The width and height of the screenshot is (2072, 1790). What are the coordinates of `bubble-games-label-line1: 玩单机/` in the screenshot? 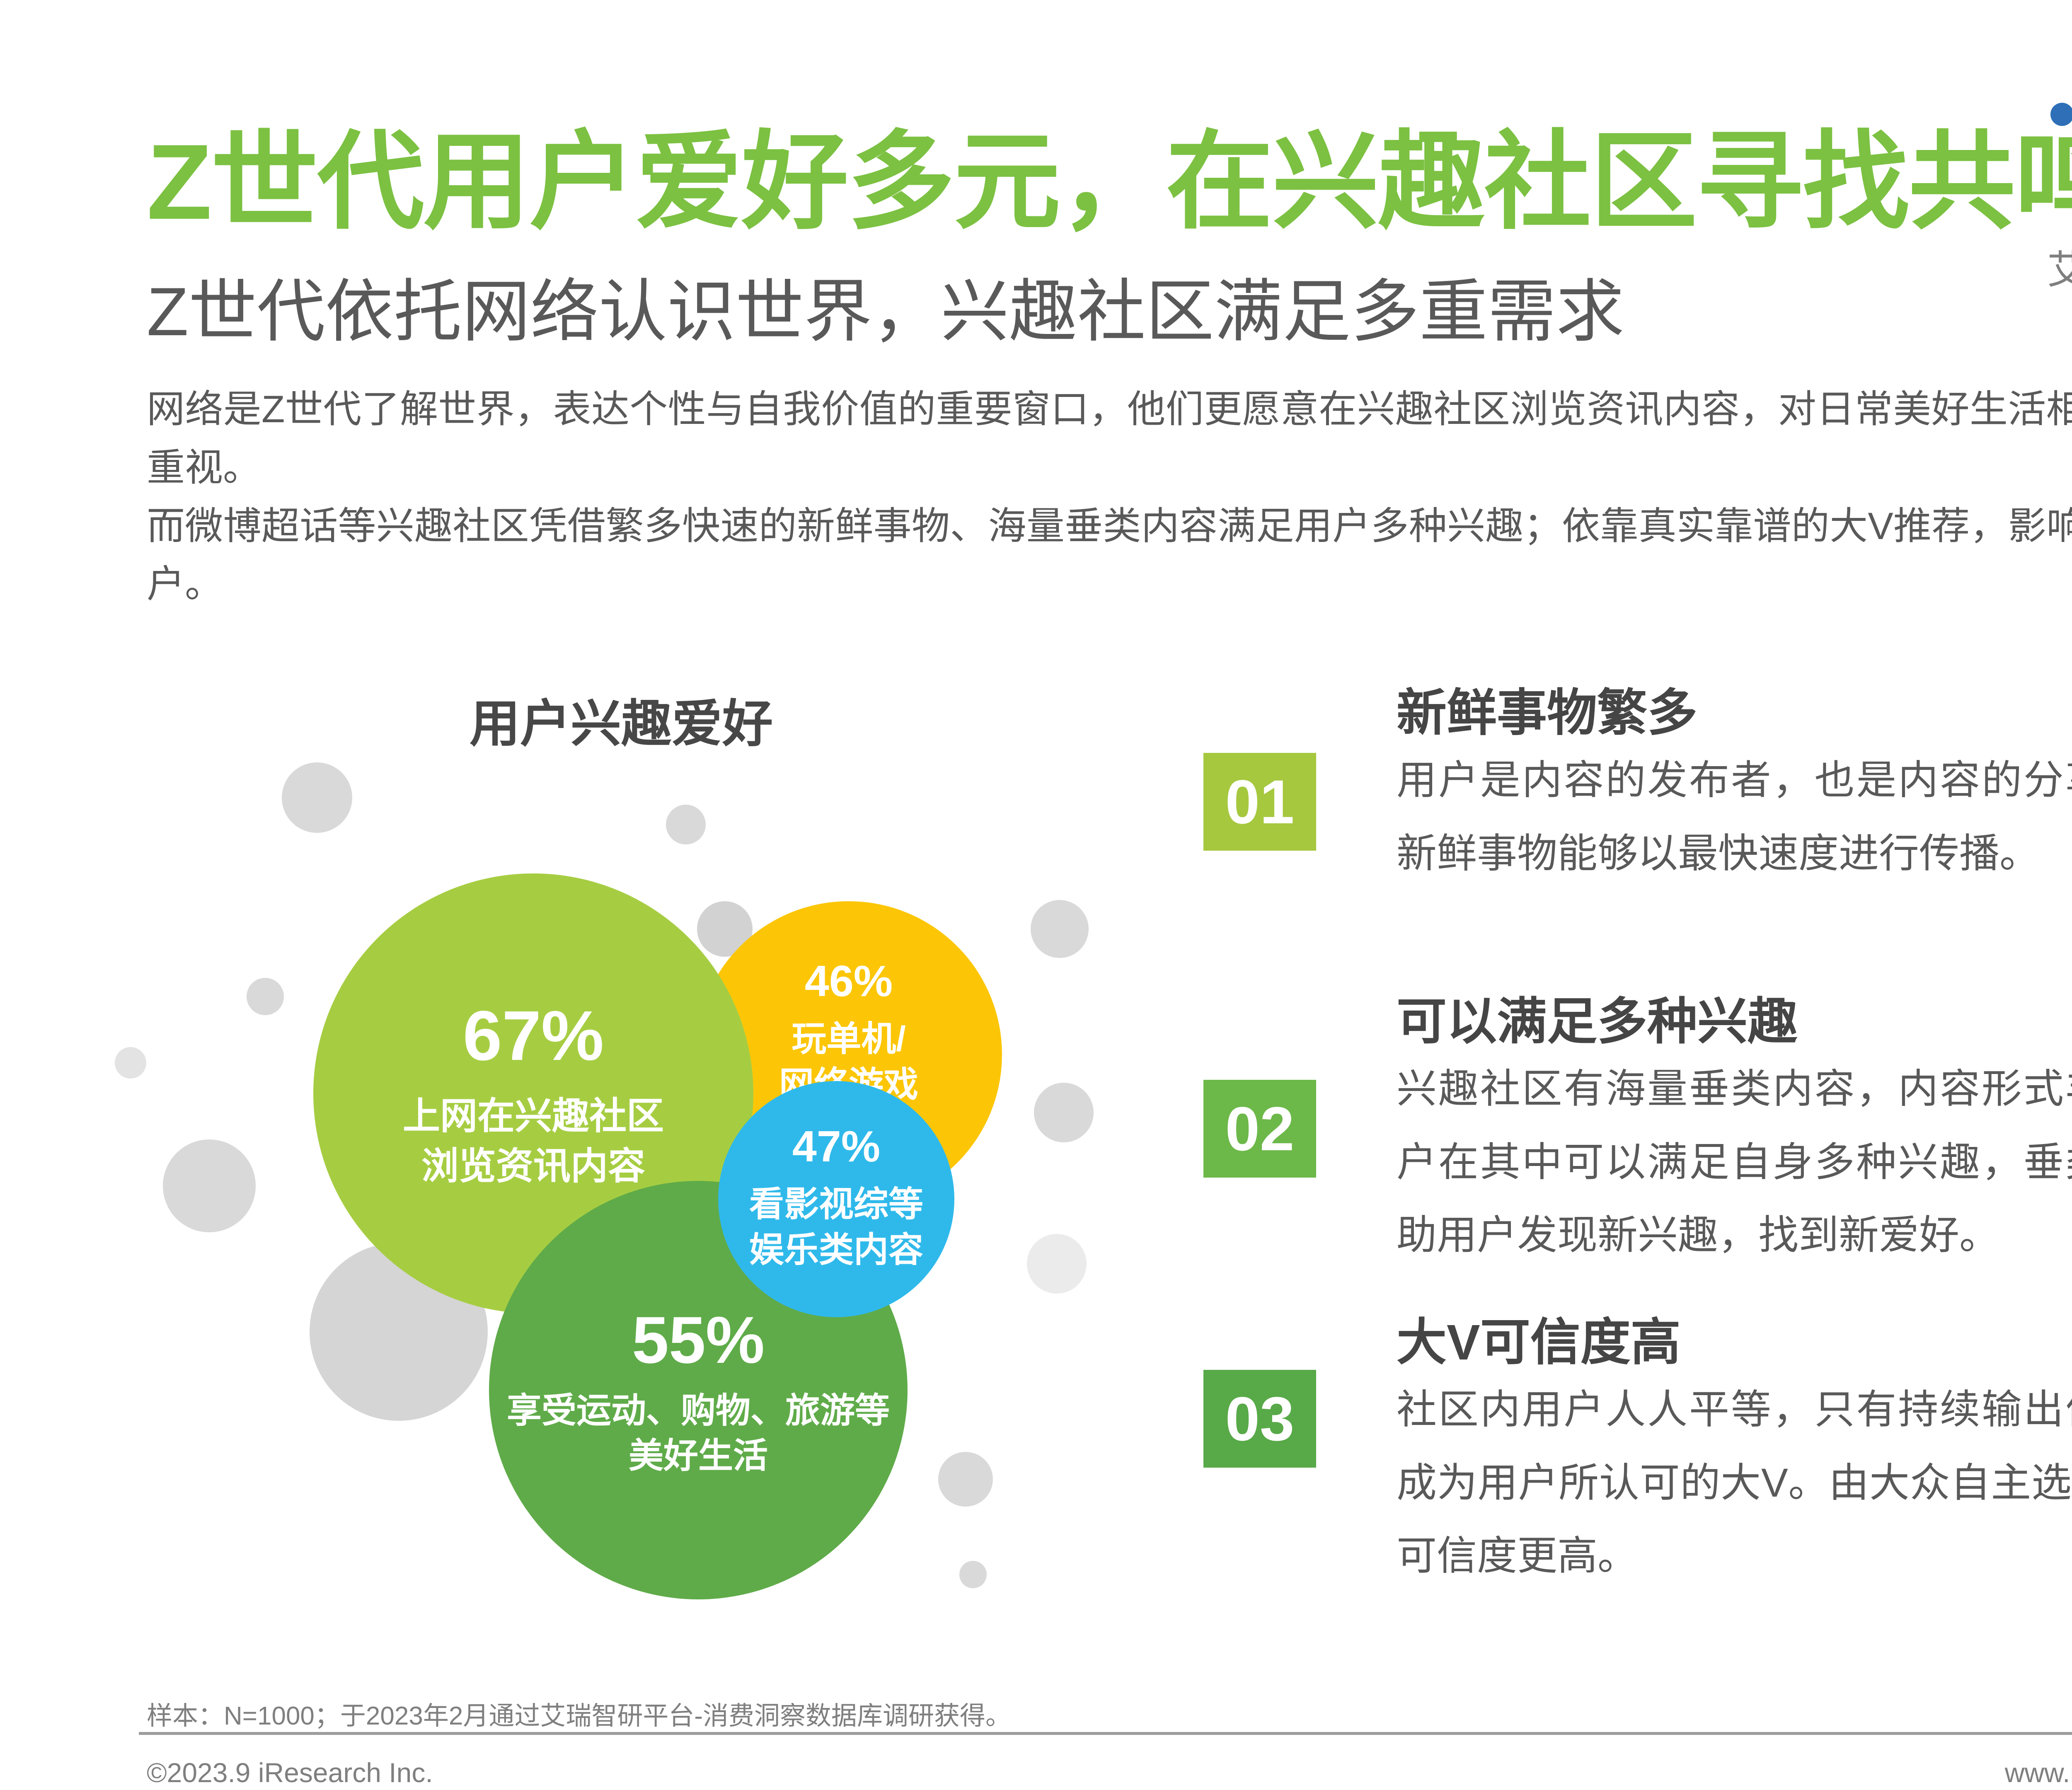 It's located at (849, 1039).